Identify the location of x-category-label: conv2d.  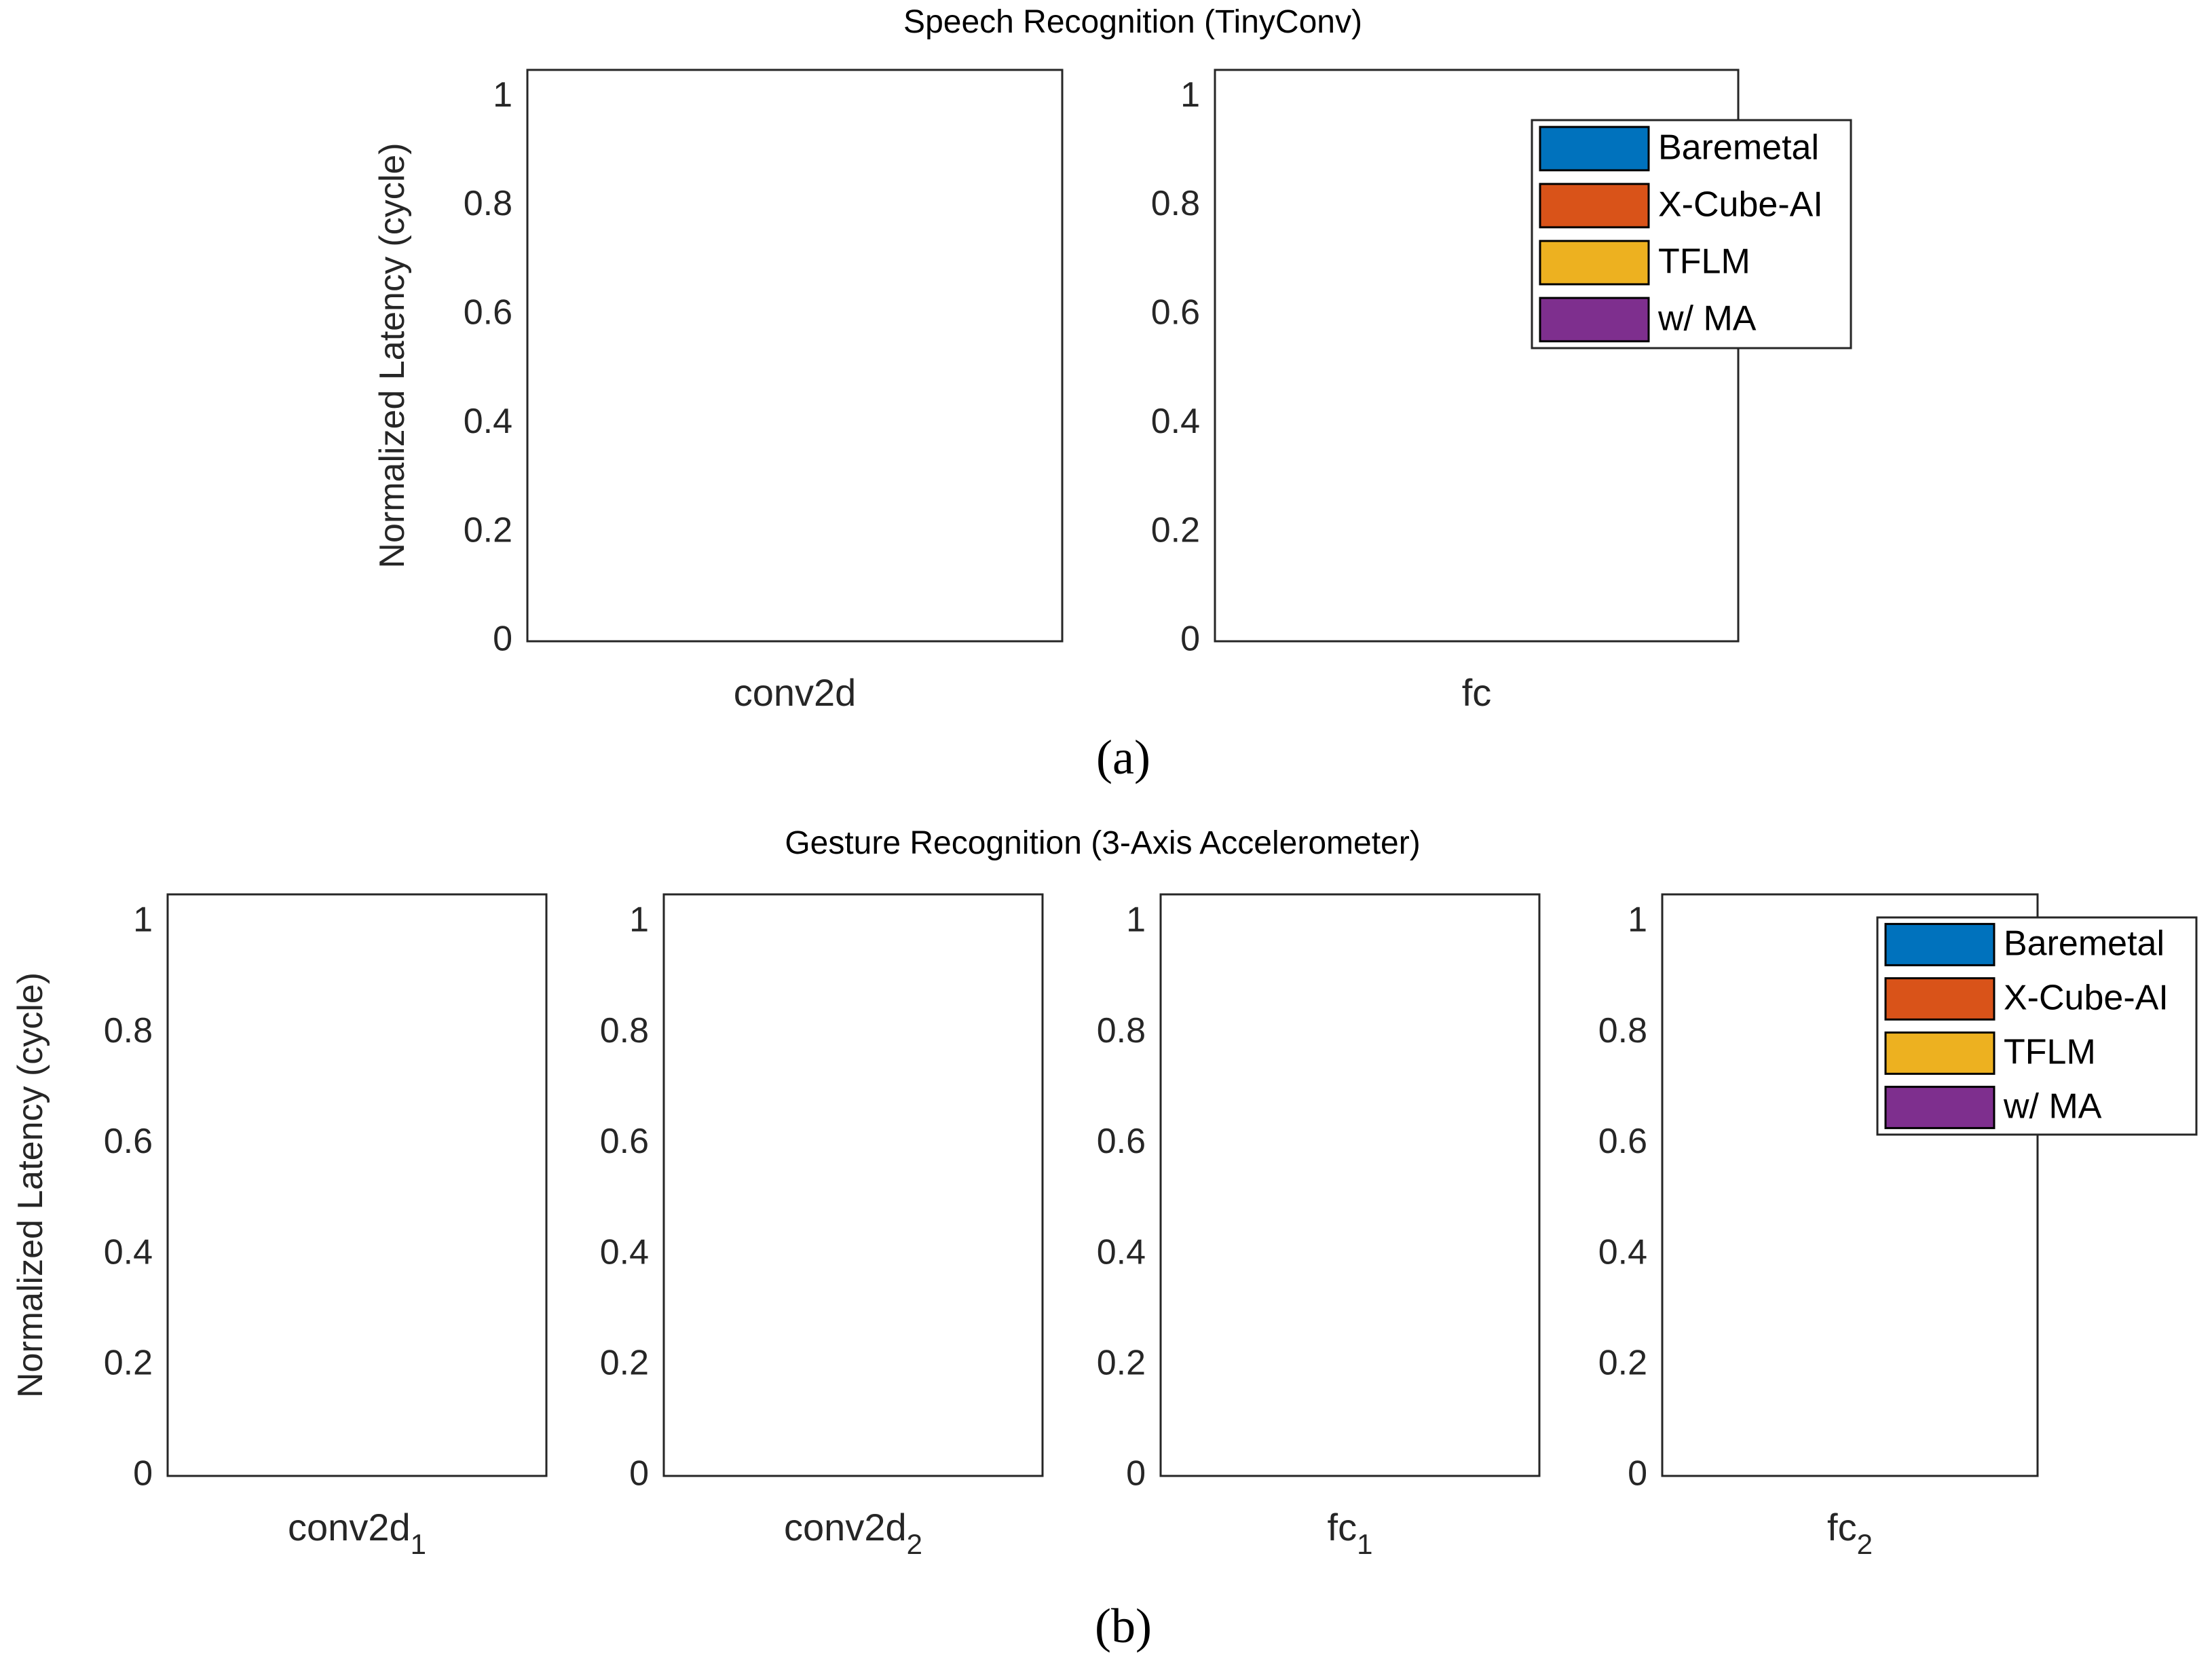
(795, 692).